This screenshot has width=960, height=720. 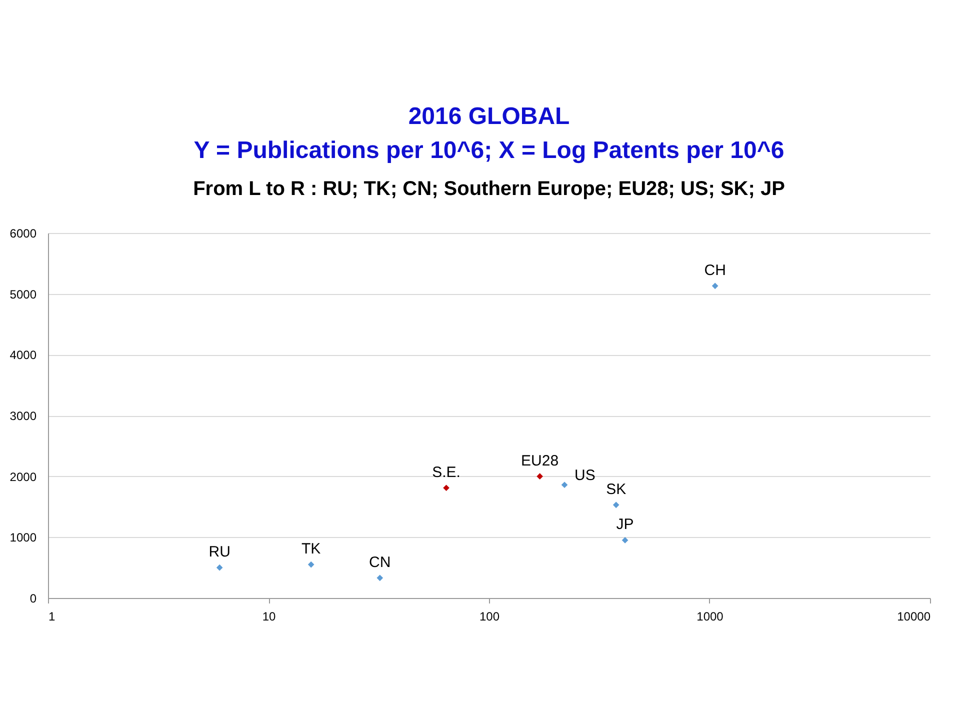 What do you see at coordinates (585, 475) in the screenshot?
I see `annotation: US` at bounding box center [585, 475].